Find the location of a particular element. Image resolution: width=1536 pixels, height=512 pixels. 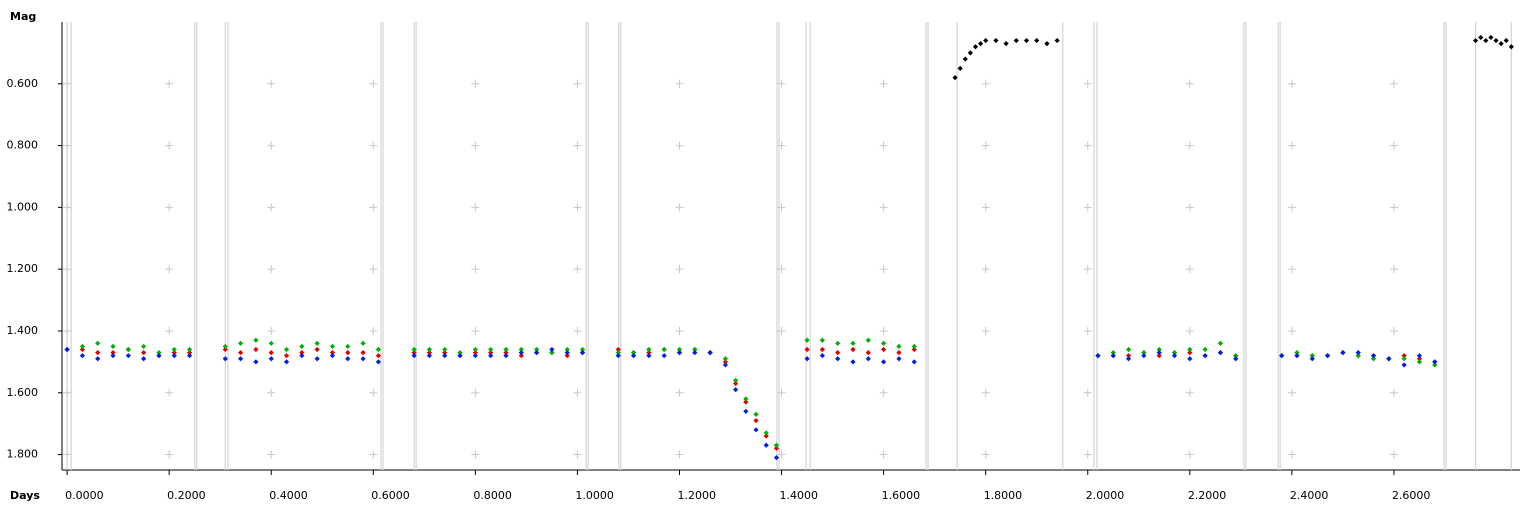

x-tick-label: 2.2000 is located at coordinates (1207, 495).